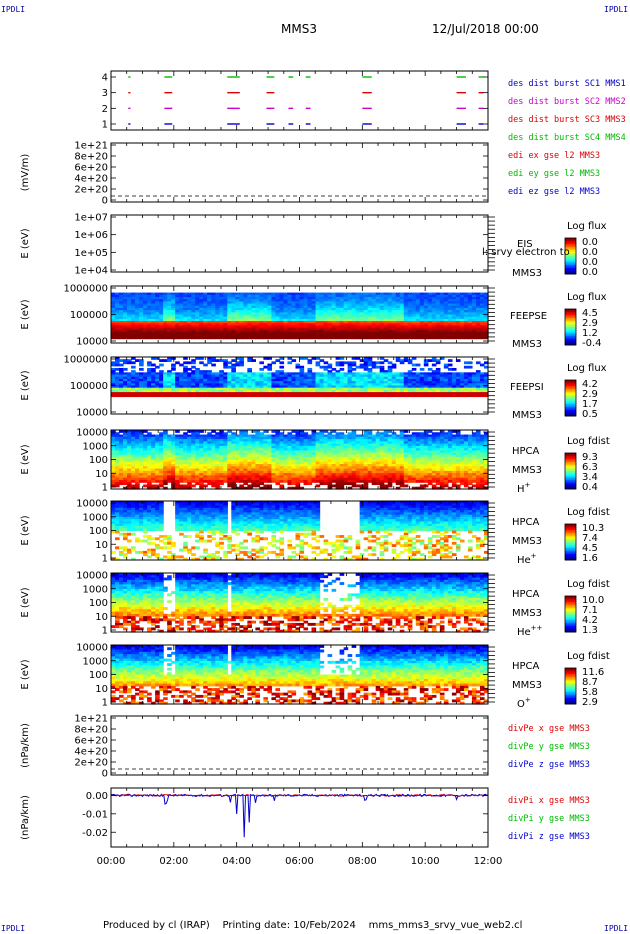  Describe the element at coordinates (25, 385) in the screenshot. I see `y-axis-label-feepsi: E (eV)` at that location.